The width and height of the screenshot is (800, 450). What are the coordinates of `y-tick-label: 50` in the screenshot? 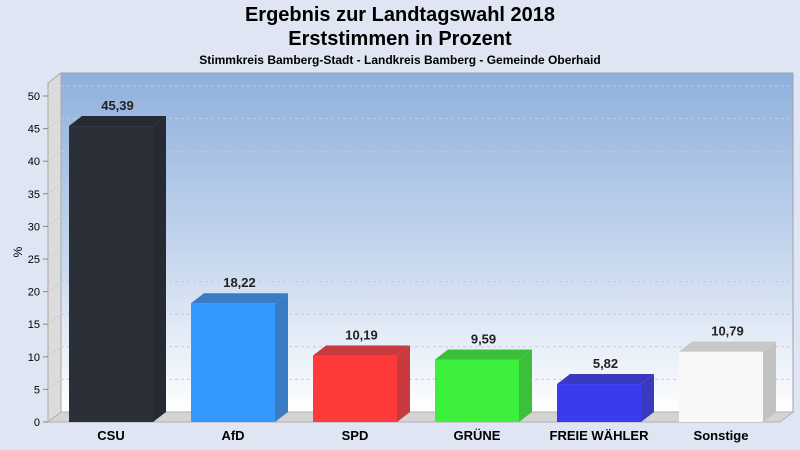 It's located at (34, 97).